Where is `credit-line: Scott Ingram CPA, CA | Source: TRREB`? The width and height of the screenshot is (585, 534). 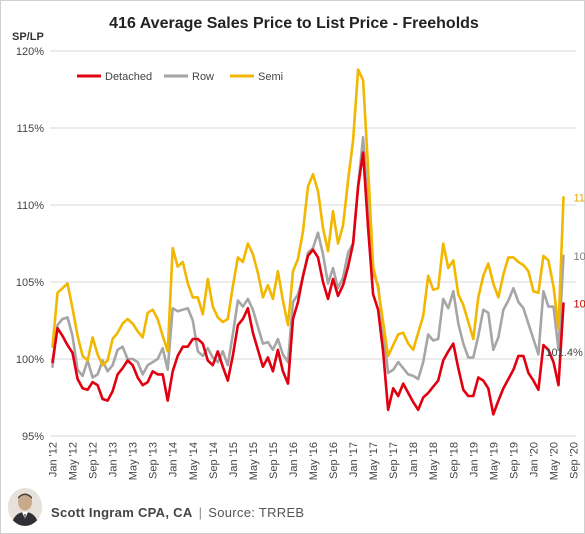 credit-line: Scott Ingram CPA, CA | Source: TRREB is located at coordinates (177, 512).